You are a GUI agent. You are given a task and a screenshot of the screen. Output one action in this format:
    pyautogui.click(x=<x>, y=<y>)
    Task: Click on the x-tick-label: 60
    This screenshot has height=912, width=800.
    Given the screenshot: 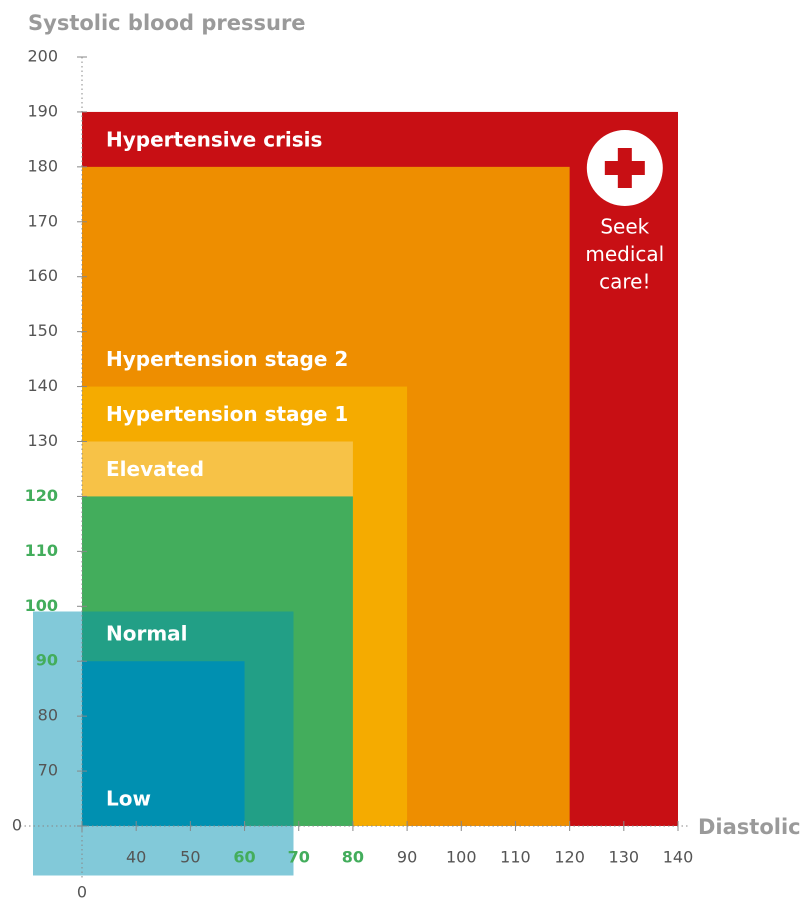 What is the action you would take?
    pyautogui.click(x=244, y=857)
    